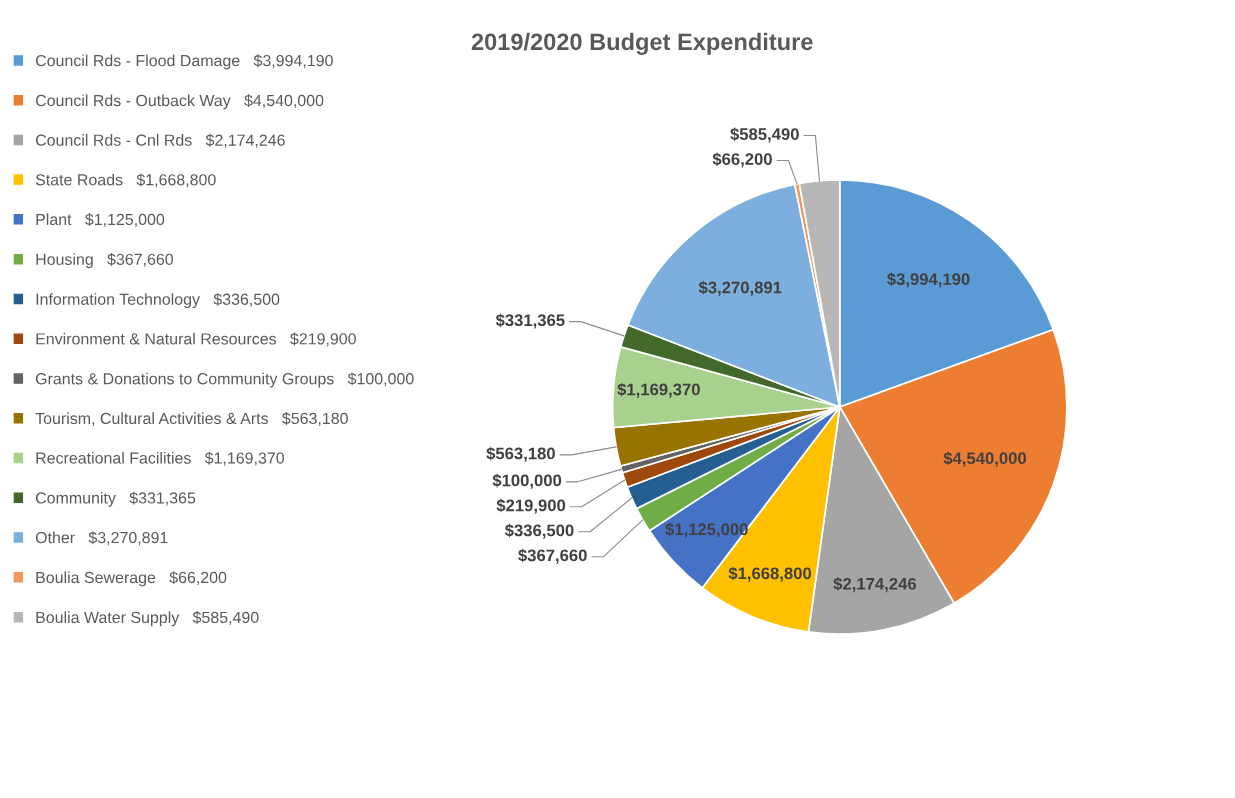 This screenshot has width=1235, height=798. Describe the element at coordinates (527, 481) in the screenshot. I see `data-label: $100,000` at that location.